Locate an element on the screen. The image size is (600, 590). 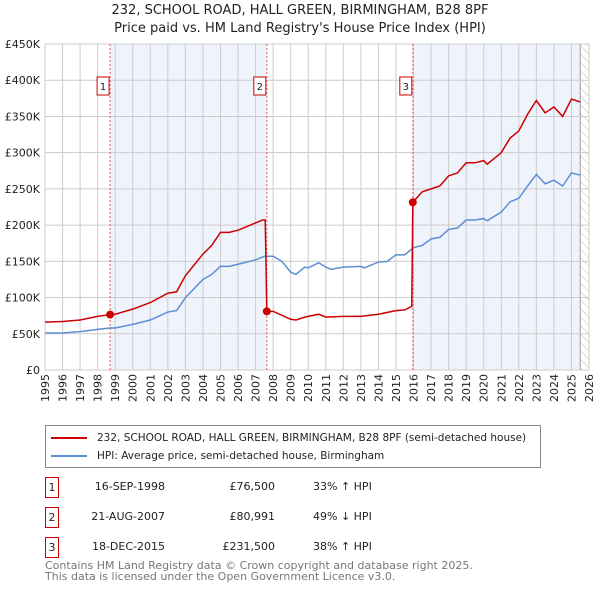
x-tick-label: 2025 is located at coordinates (571, 388).